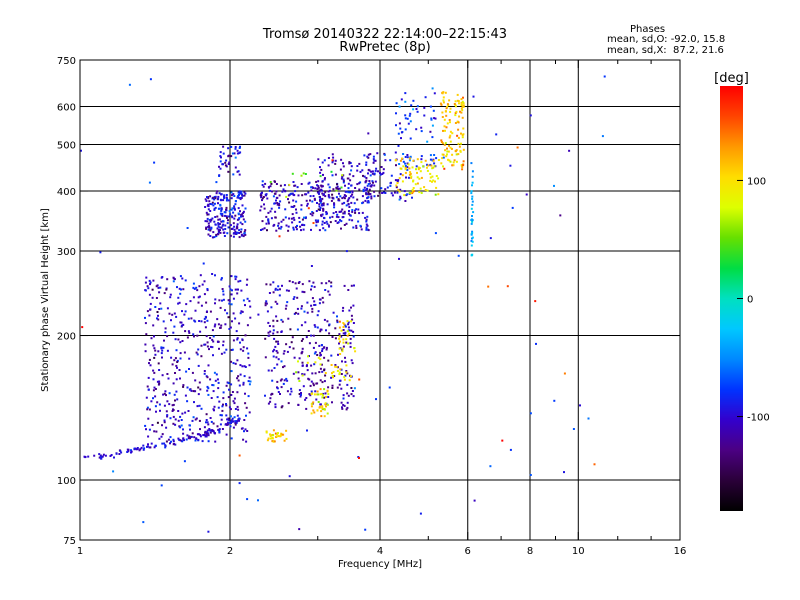 The image size is (800, 600). Describe the element at coordinates (66, 61) in the screenshot. I see `y-tick-label: 750` at that location.